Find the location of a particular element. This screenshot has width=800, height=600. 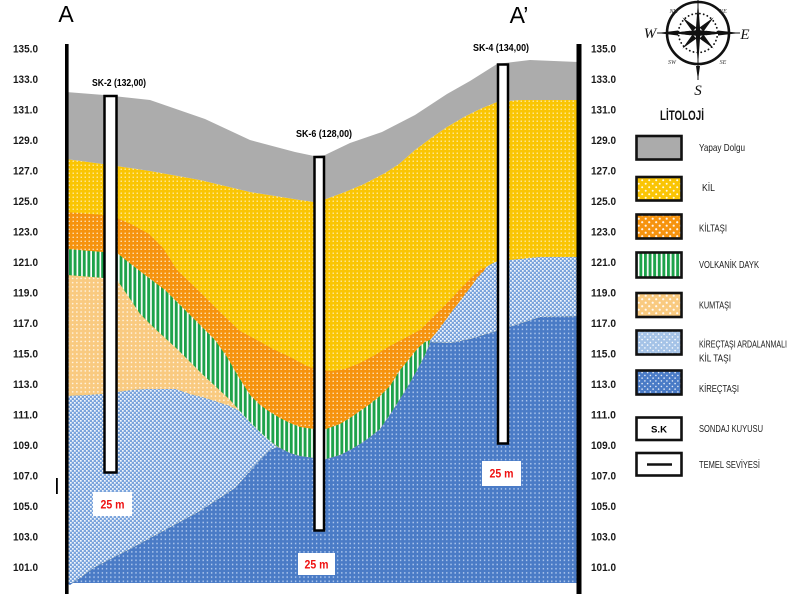

svg-text: A is located at coordinates (66, 14).